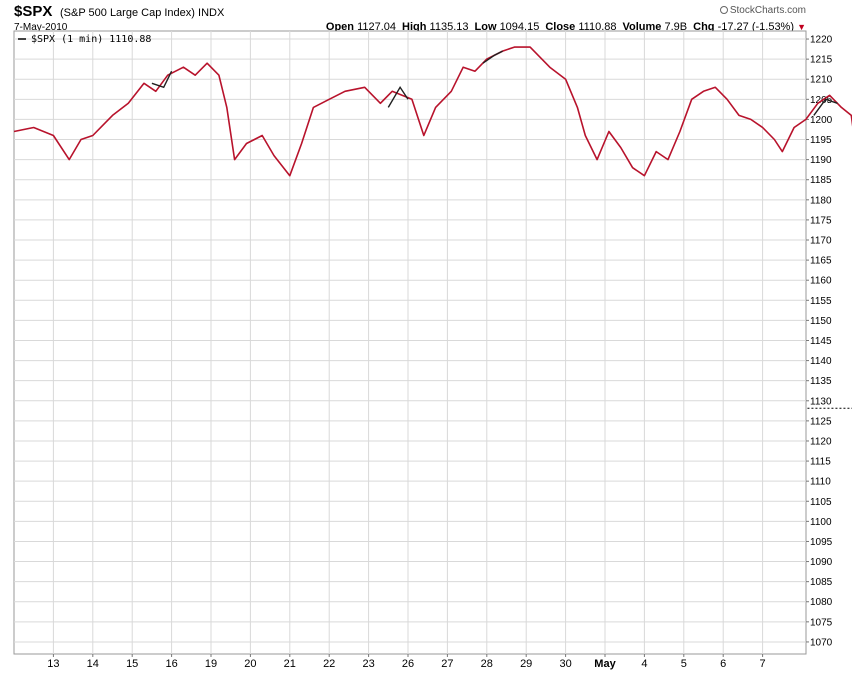 Image resolution: width=852 pixels, height=679 pixels. I want to click on low-value: 1094.15, so click(519, 27).